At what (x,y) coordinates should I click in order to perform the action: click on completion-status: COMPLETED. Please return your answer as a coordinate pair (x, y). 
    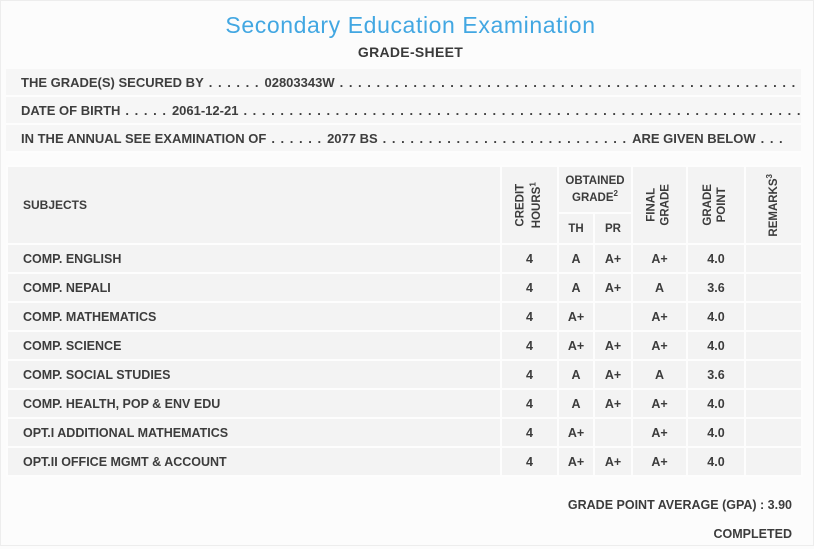
    Looking at the image, I should click on (752, 534).